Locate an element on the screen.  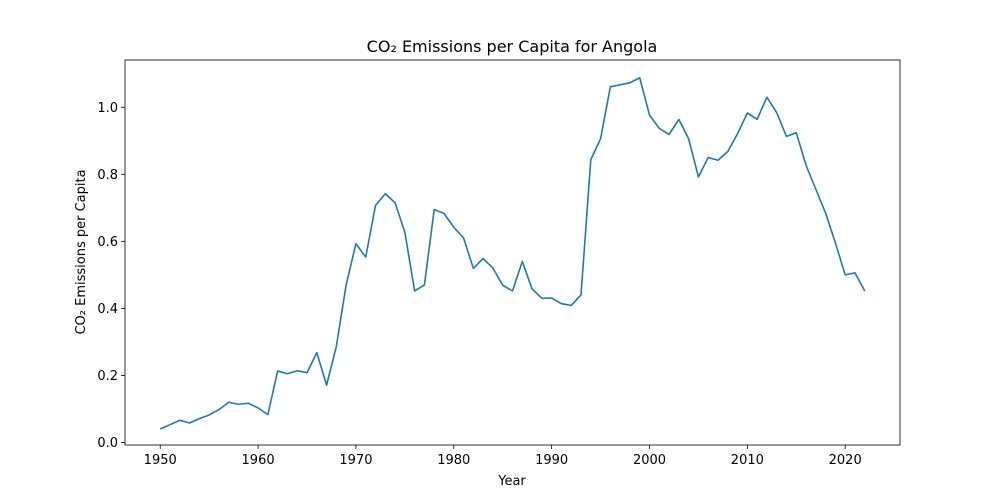
y-tick-label: 0.2 is located at coordinates (107, 376).